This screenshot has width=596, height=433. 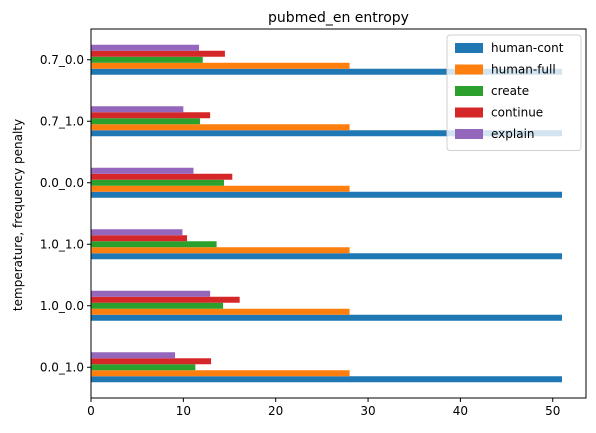 I want to click on legend-swatch-human-full, so click(x=469, y=69).